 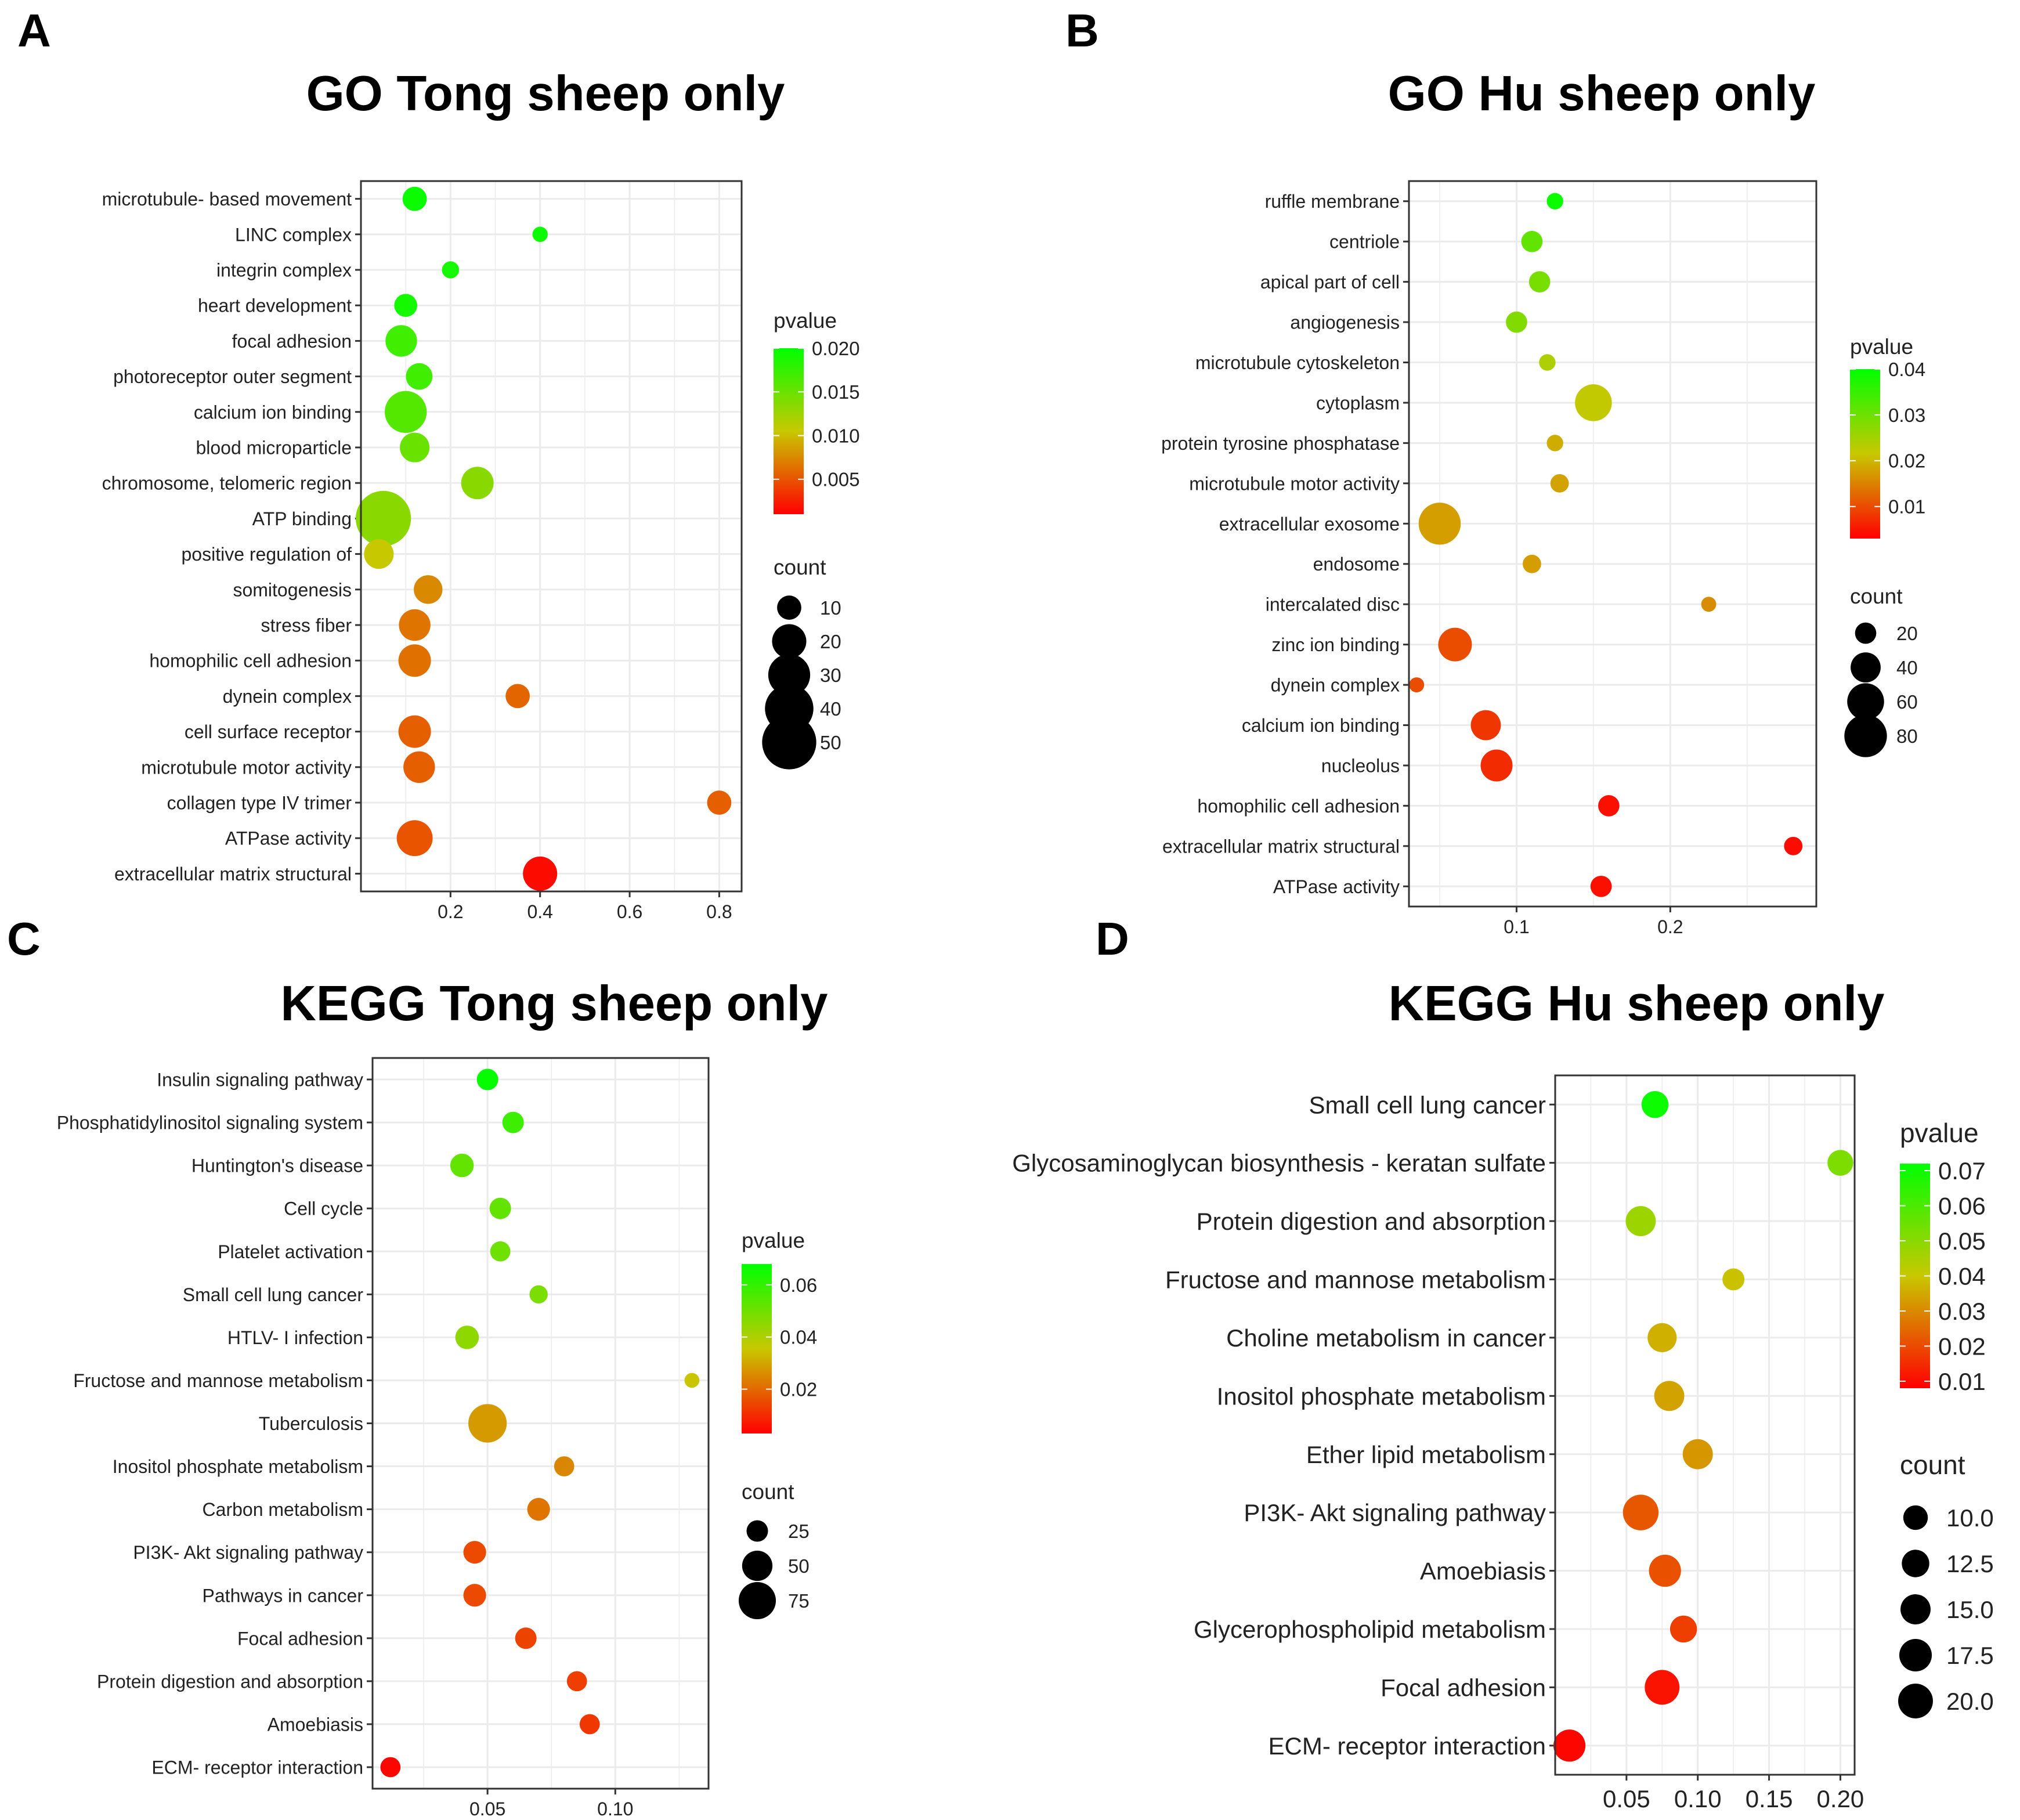 I want to click on chart-title: GO Tong sheep only, so click(x=545, y=93).